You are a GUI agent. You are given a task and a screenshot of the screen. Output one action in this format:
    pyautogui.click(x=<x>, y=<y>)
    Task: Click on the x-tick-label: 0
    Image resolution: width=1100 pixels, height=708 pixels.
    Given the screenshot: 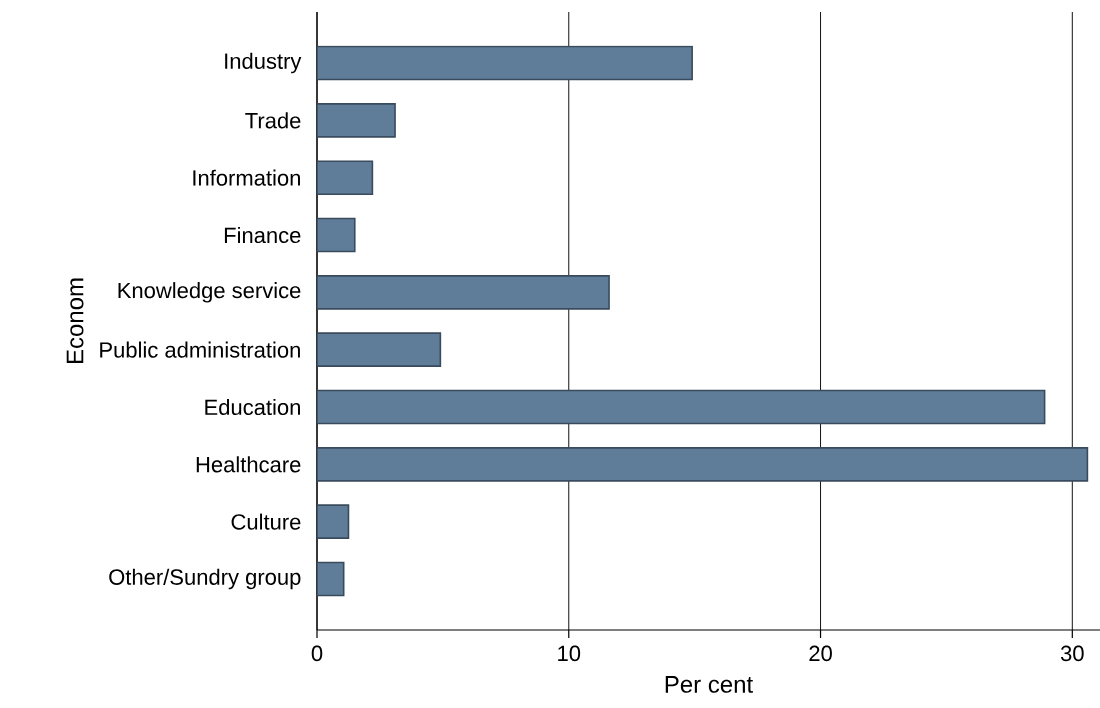 What is the action you would take?
    pyautogui.click(x=317, y=653)
    